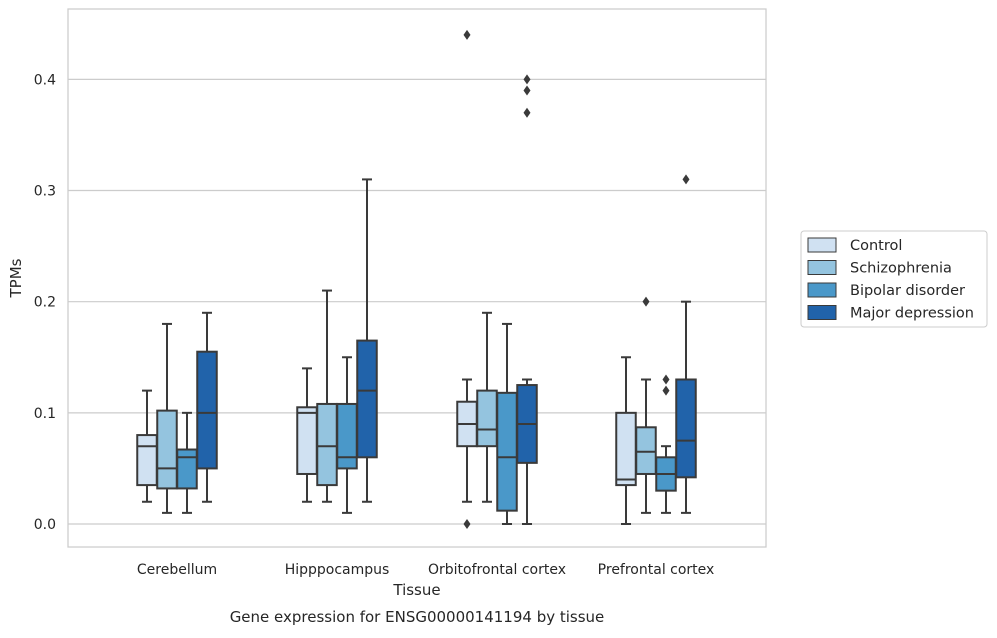 The height and width of the screenshot is (638, 997). Describe the element at coordinates (876, 246) in the screenshot. I see `legend-label: Control` at that location.